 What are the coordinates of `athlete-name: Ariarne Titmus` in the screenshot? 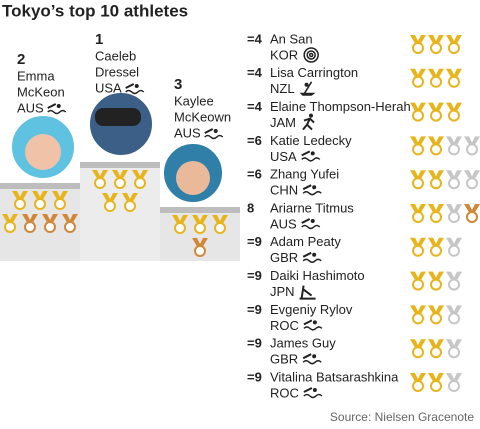 It's located at (312, 207).